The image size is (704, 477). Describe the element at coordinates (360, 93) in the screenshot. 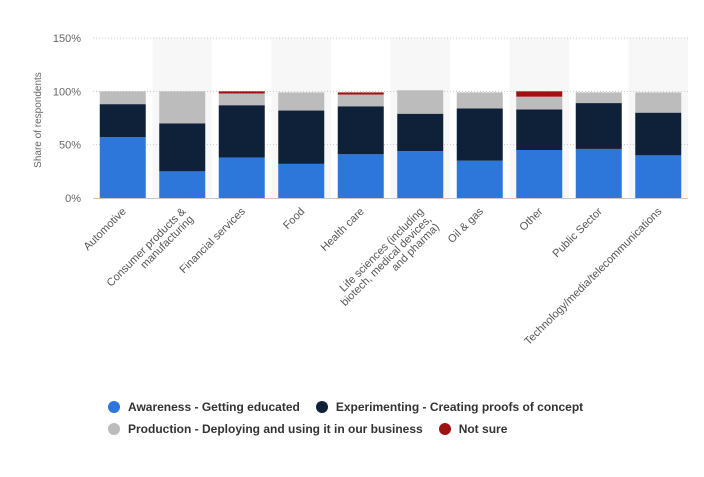

I see `bar-segment-s3-c4` at that location.